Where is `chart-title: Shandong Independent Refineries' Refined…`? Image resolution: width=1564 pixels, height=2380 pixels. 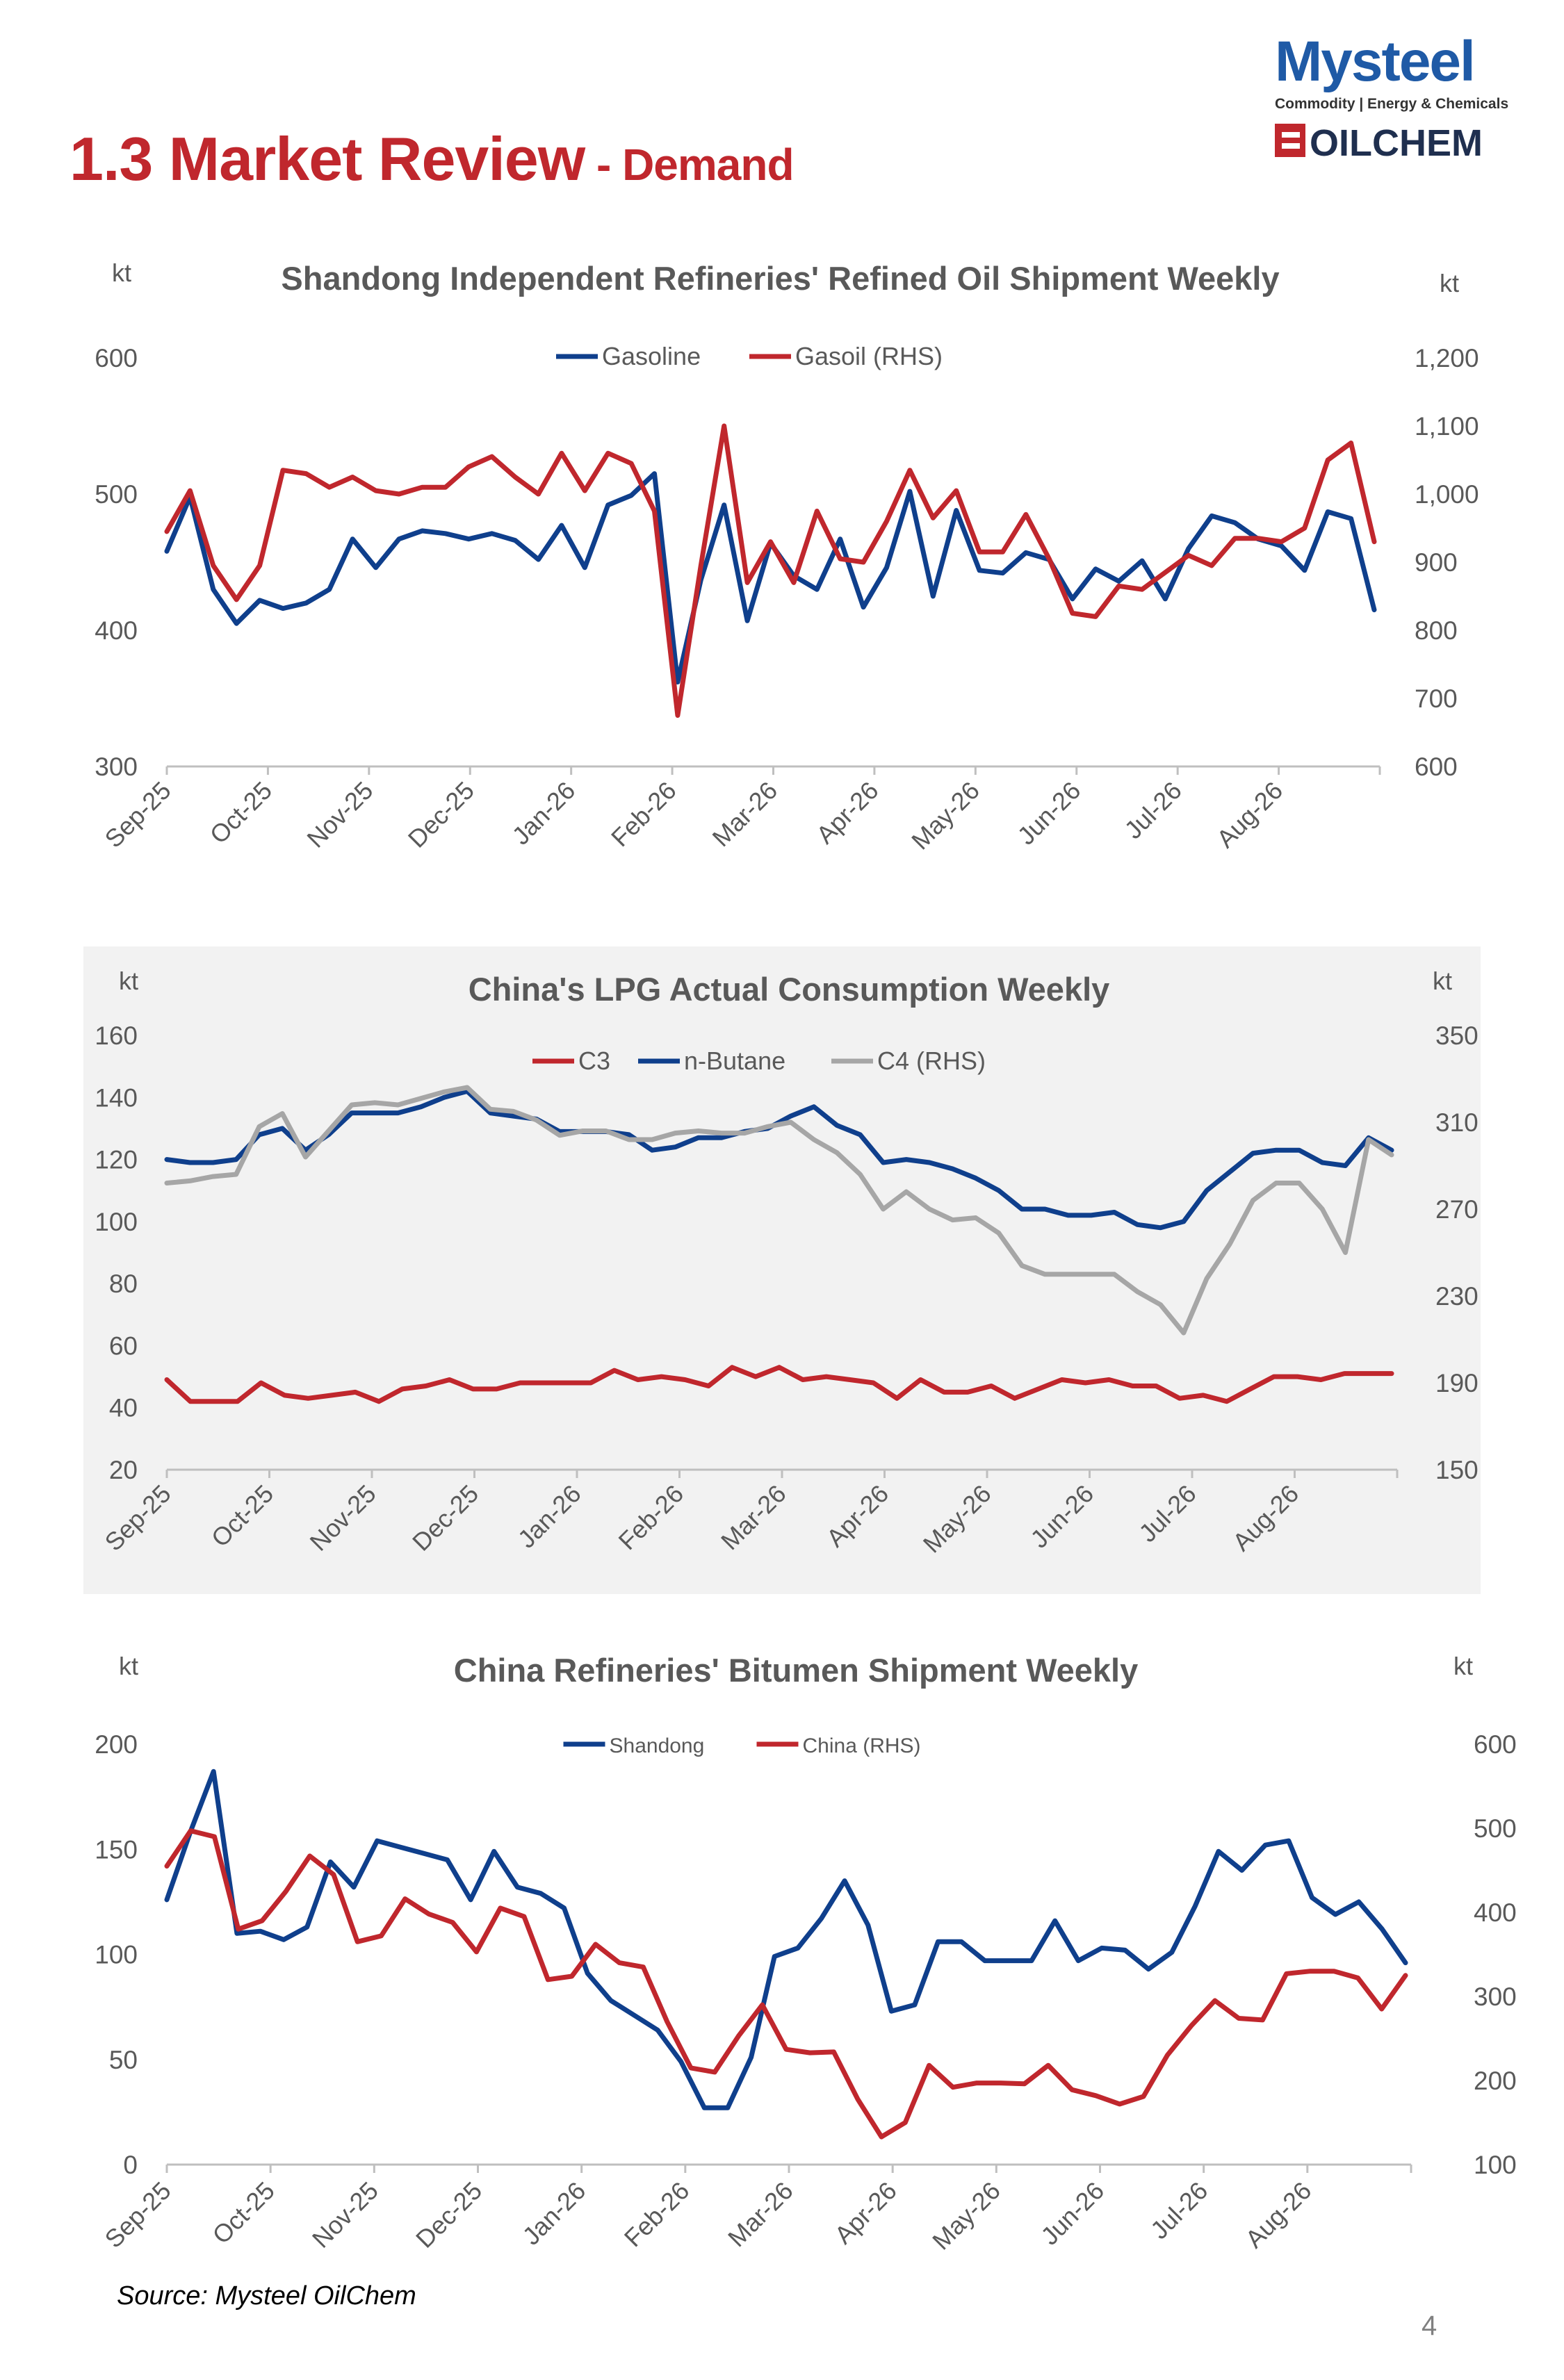
chart-title: Shandong Independent Refineries' Refined… is located at coordinates (780, 278).